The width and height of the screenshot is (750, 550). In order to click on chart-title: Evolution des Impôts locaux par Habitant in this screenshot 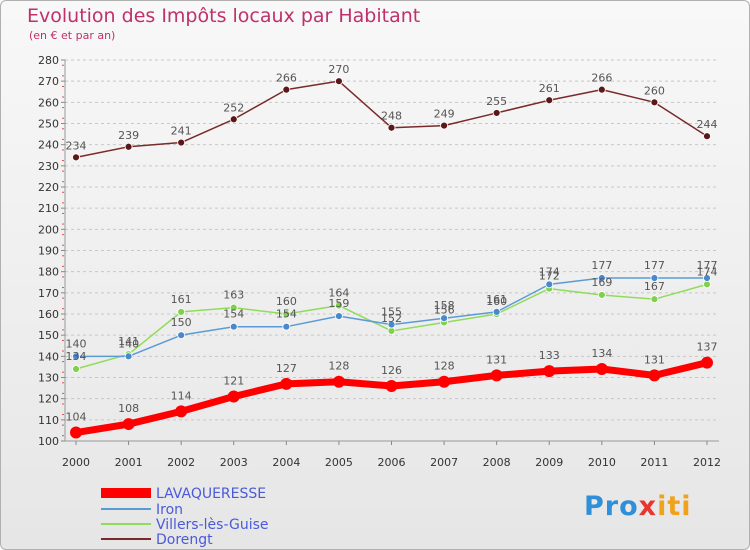, I will do `click(224, 16)`.